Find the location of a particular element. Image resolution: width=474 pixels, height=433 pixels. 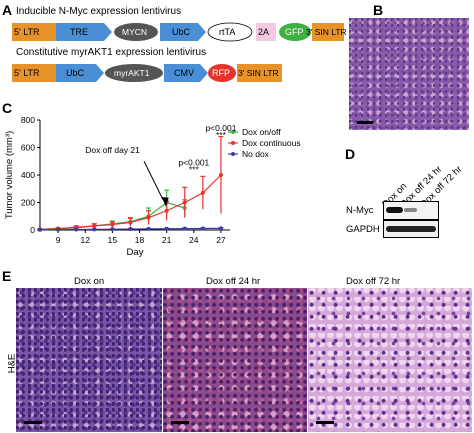

panel-letter-a: A is located at coordinates (7, 10).